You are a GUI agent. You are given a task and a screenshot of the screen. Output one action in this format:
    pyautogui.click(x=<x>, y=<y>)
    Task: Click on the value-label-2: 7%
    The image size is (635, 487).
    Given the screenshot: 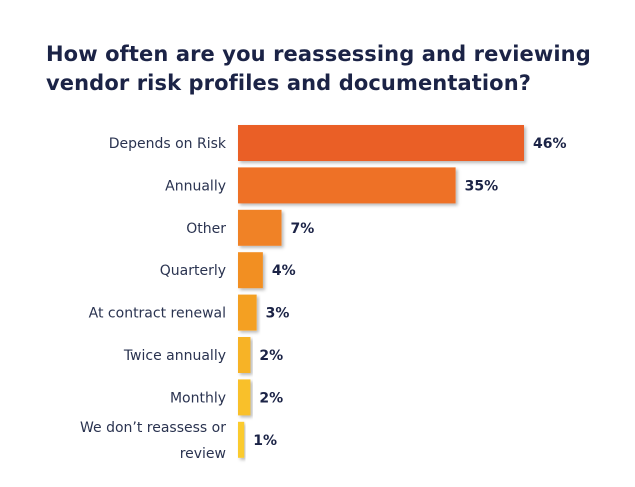 What is the action you would take?
    pyautogui.click(x=303, y=229)
    